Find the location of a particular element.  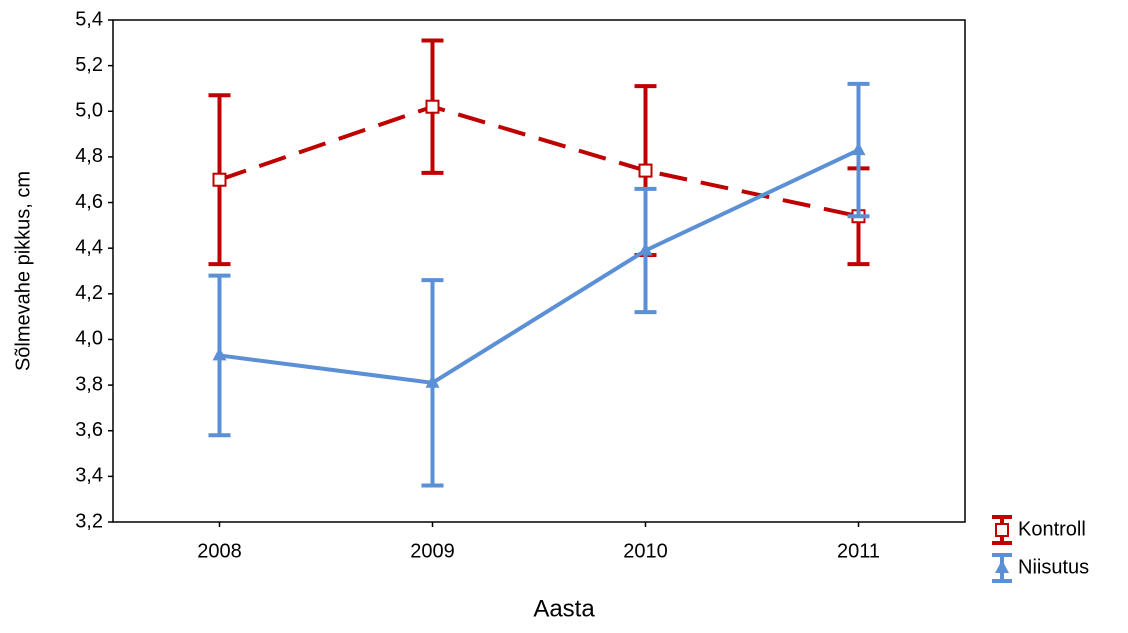

x-tick-label: 2011 is located at coordinates (858, 551).